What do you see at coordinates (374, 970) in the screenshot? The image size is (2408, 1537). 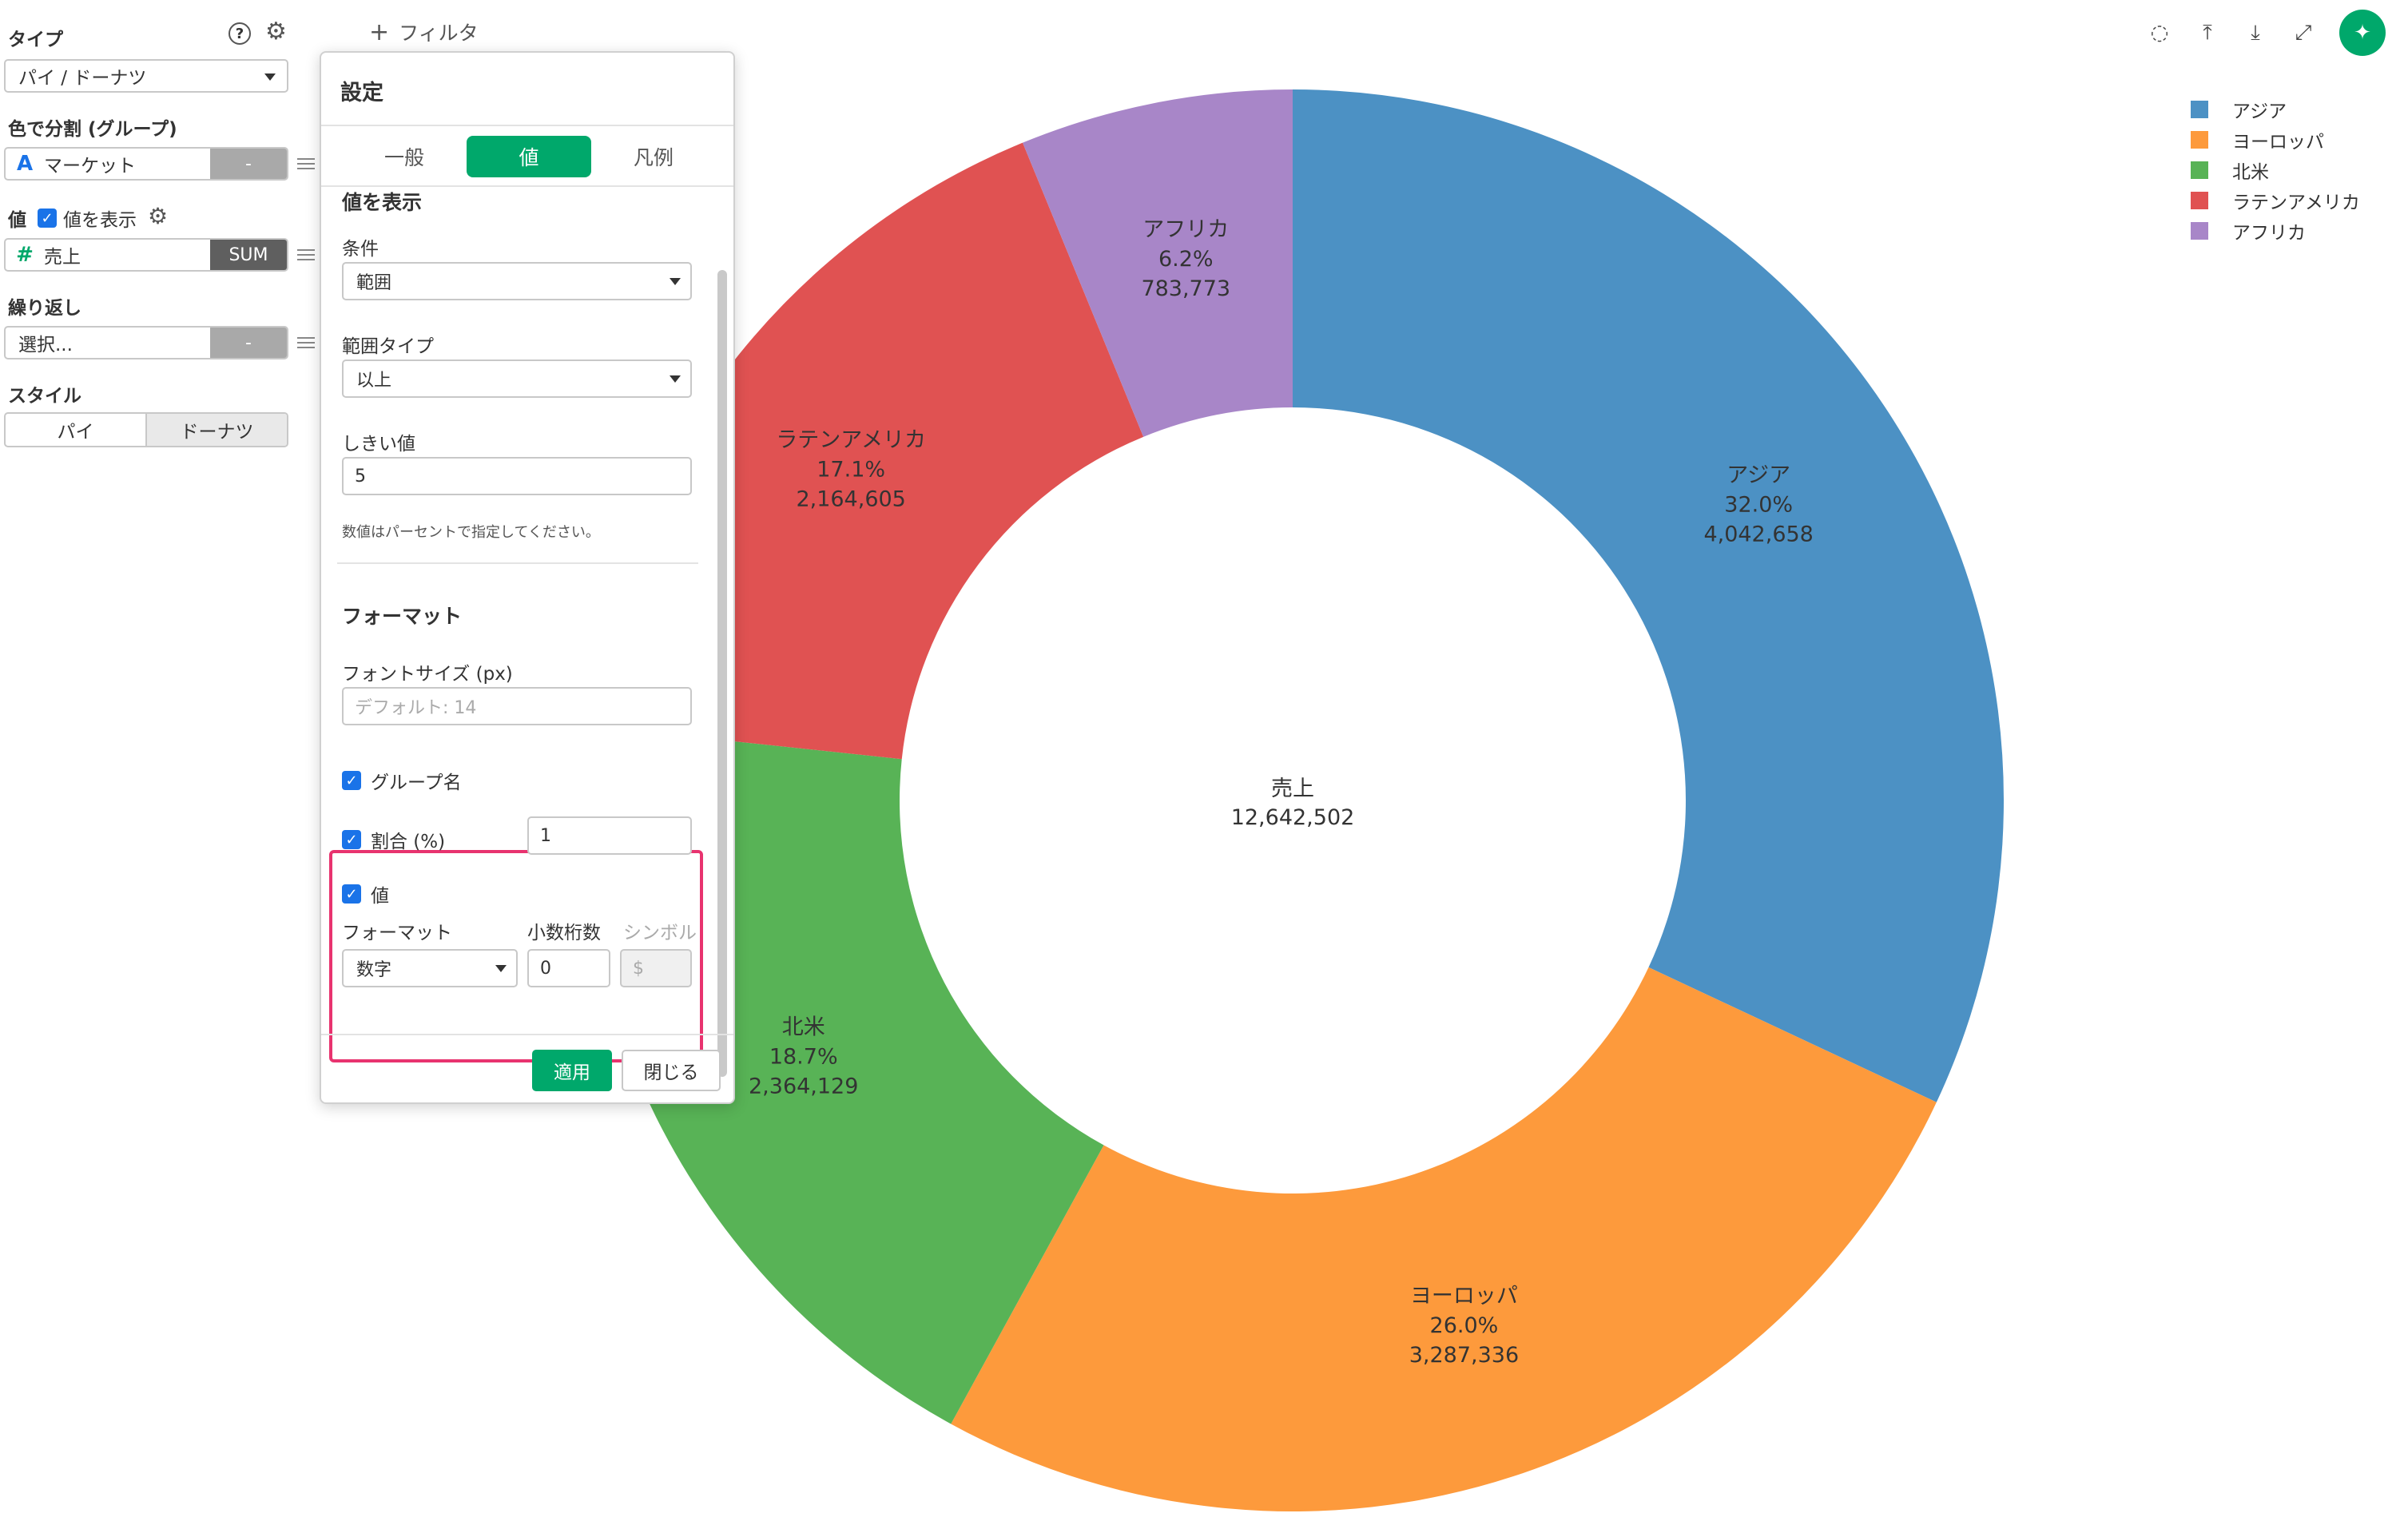 I see `number-format-value: 数字` at bounding box center [374, 970].